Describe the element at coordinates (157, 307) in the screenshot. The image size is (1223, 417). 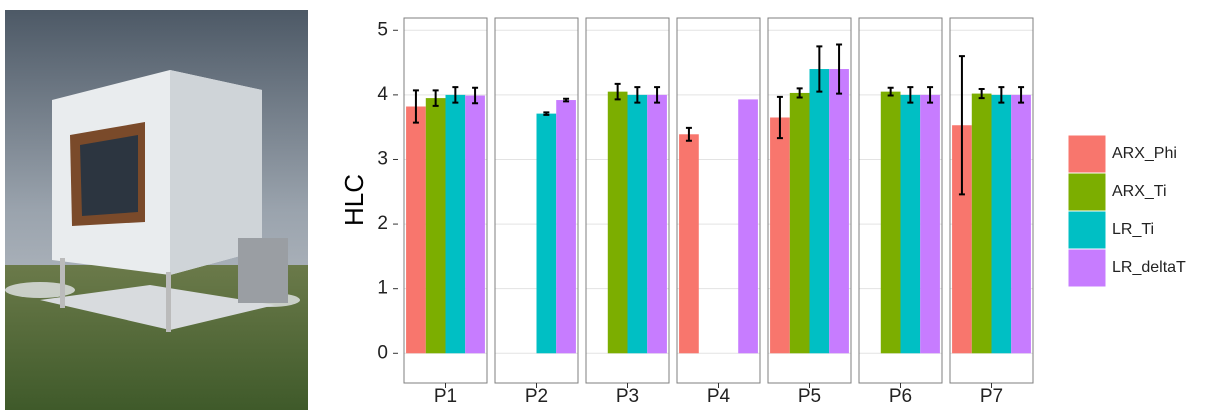
I see `photo-platform` at that location.